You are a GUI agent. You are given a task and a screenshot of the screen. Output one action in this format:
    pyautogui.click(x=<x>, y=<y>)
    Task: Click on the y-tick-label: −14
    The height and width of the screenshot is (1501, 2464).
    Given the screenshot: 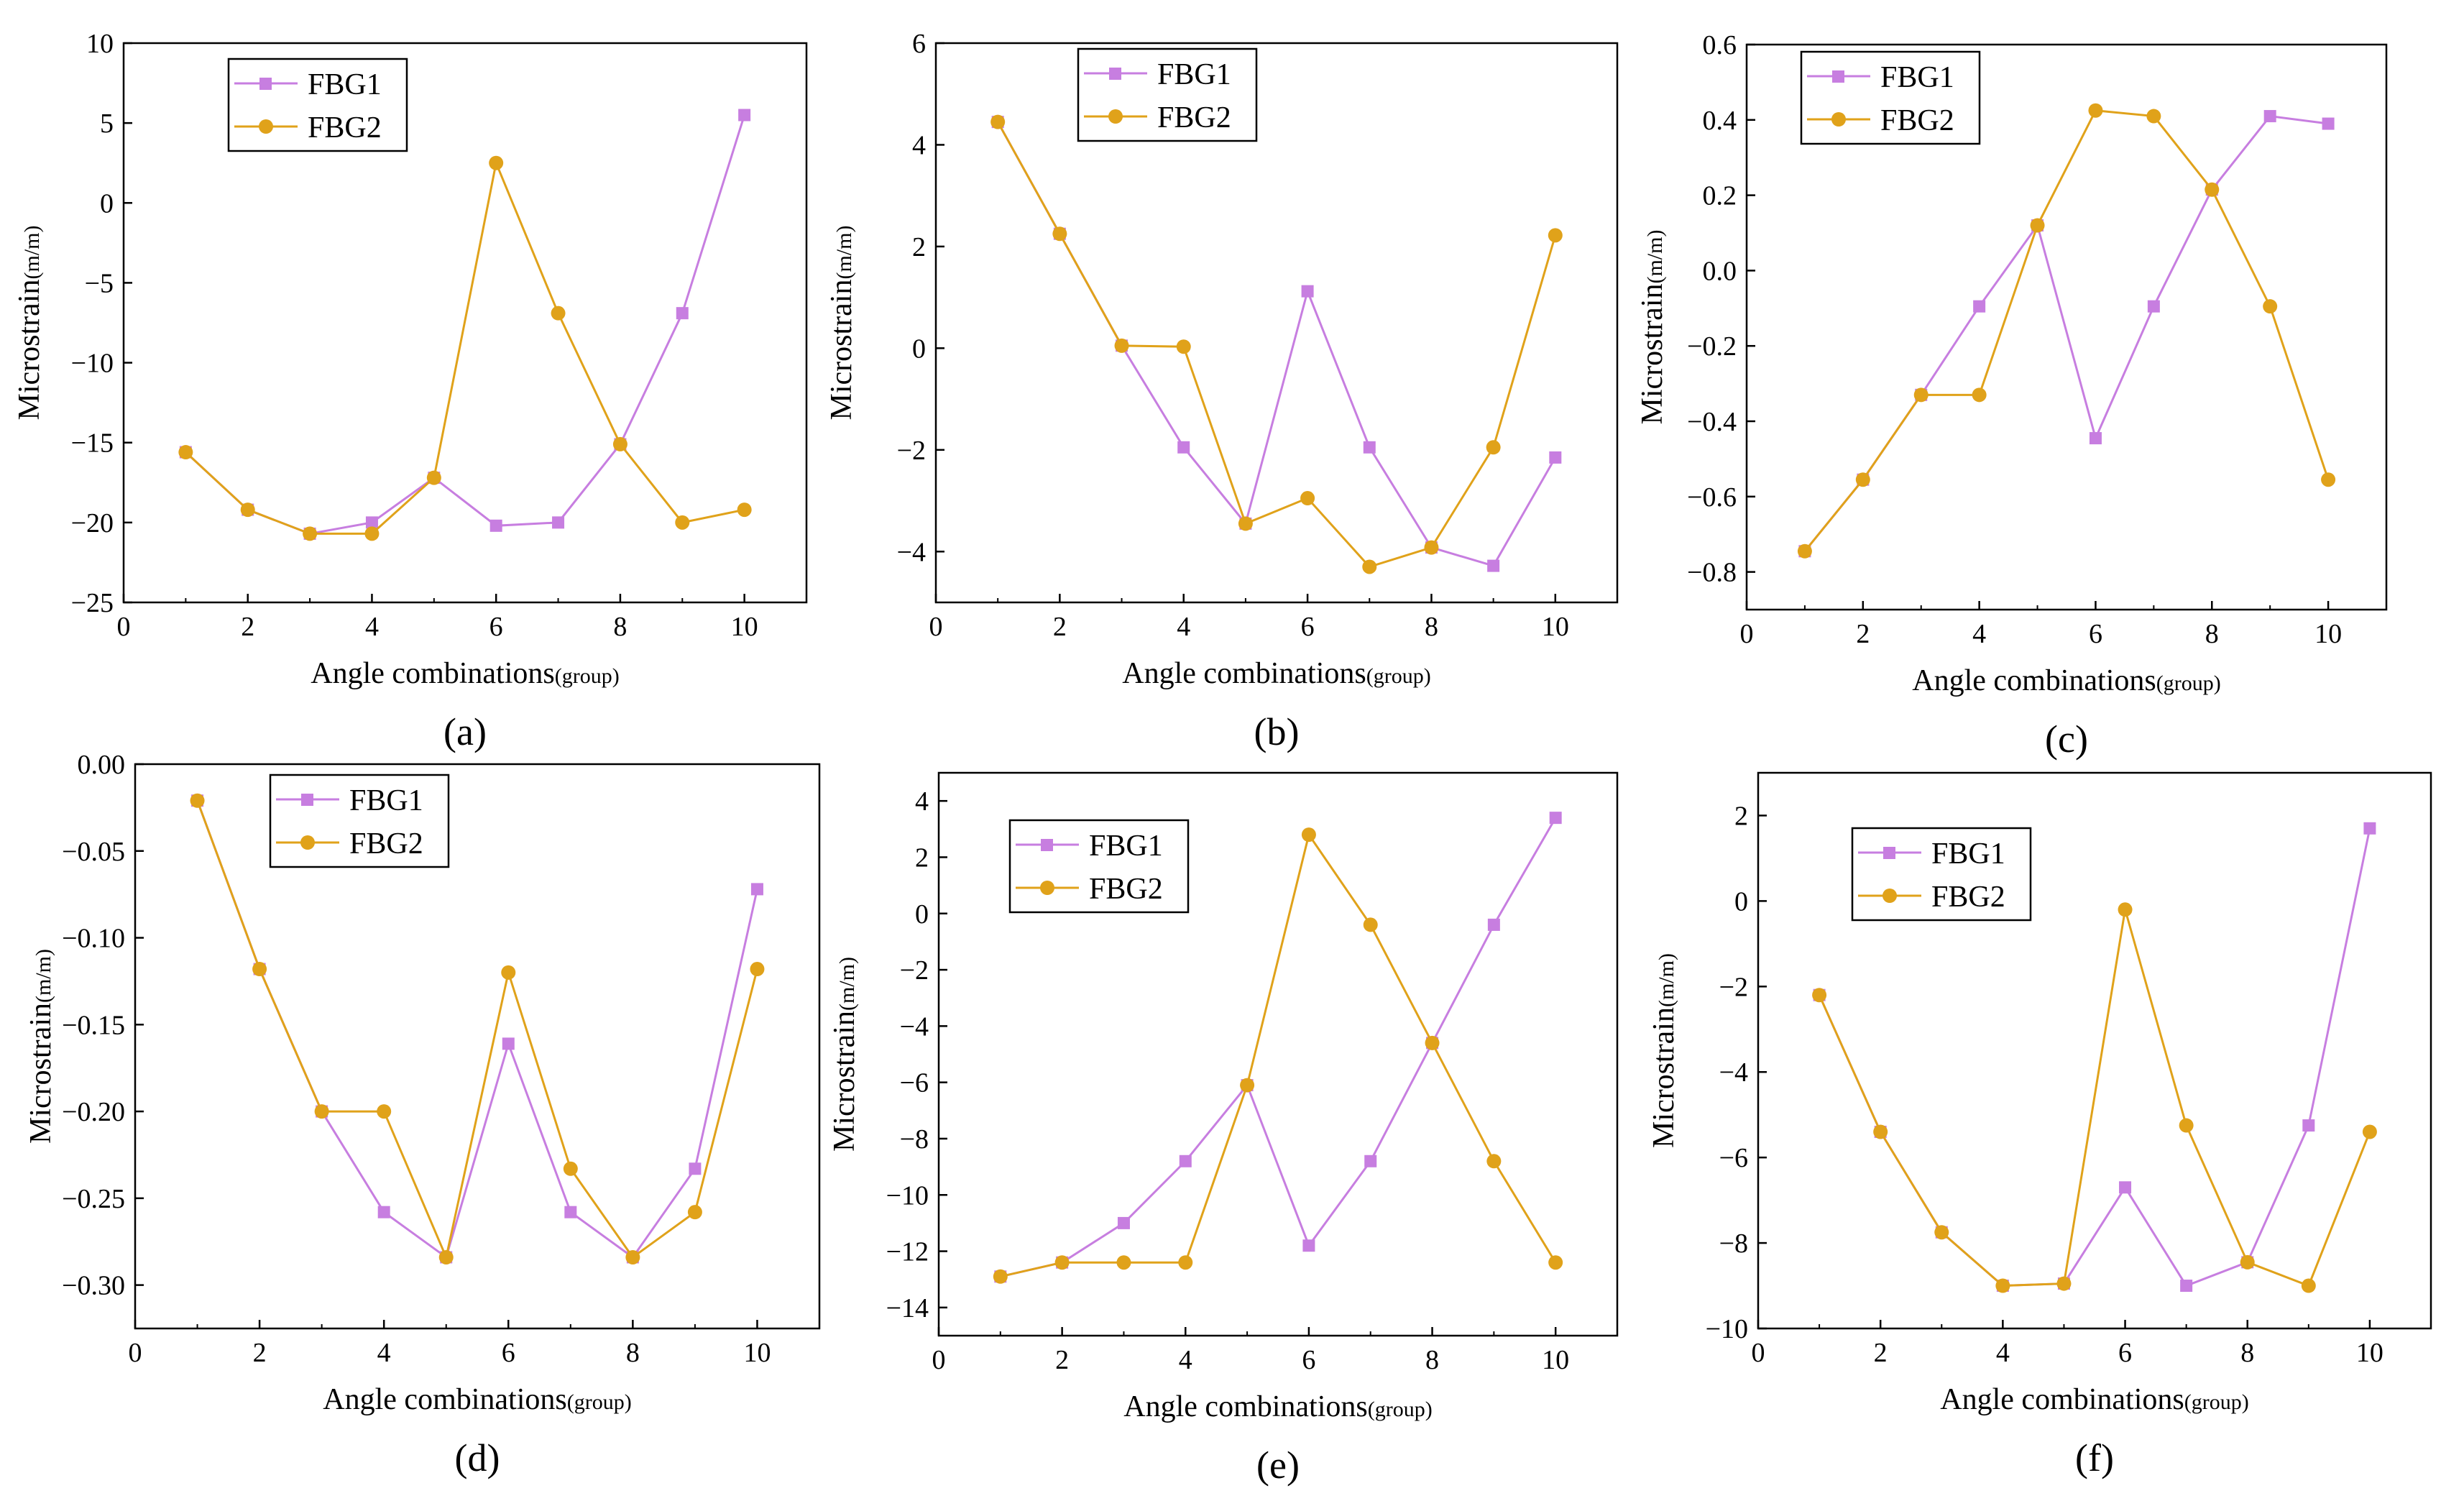 What is the action you would take?
    pyautogui.click(x=907, y=1308)
    